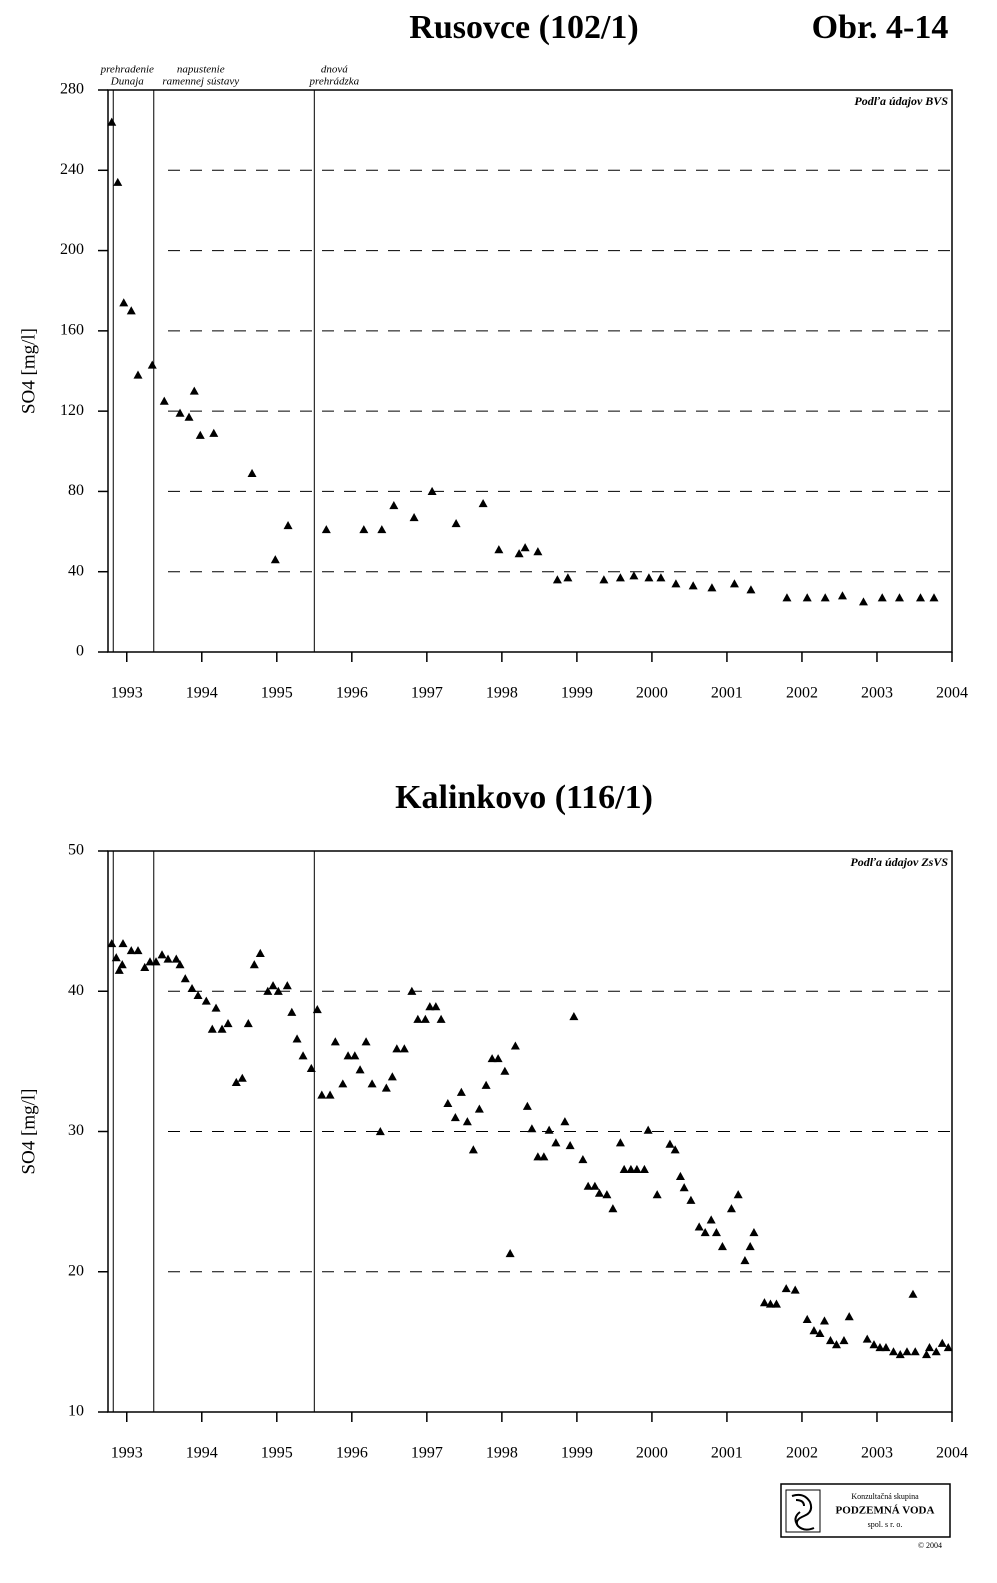 This screenshot has height=1583, width=997. I want to click on logo-name: PODZEMNÁ VODA, so click(885, 1511).